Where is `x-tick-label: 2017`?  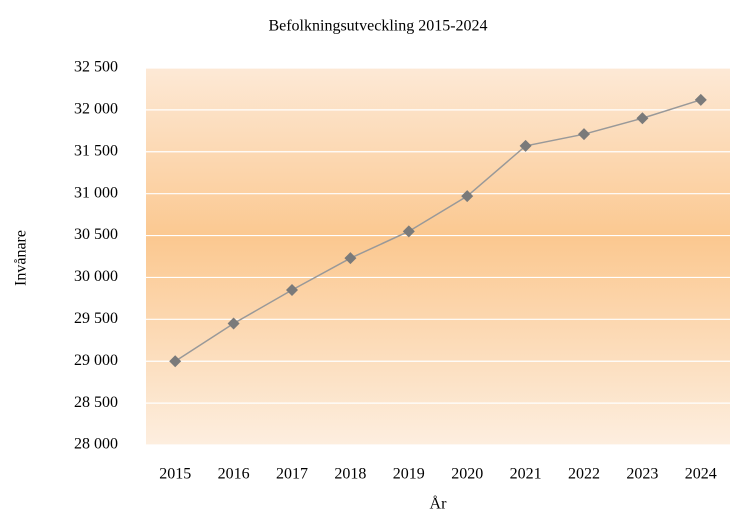 x-tick-label: 2017 is located at coordinates (292, 474).